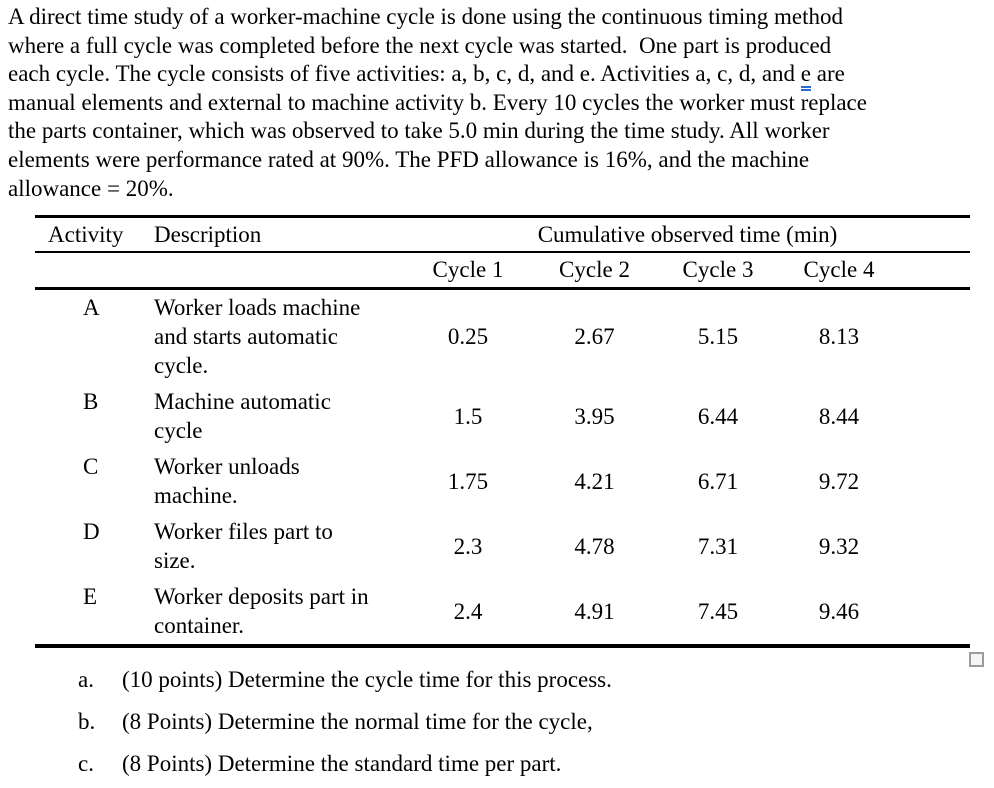 The image size is (994, 788). I want to click on table-resize-handle, so click(976, 659).